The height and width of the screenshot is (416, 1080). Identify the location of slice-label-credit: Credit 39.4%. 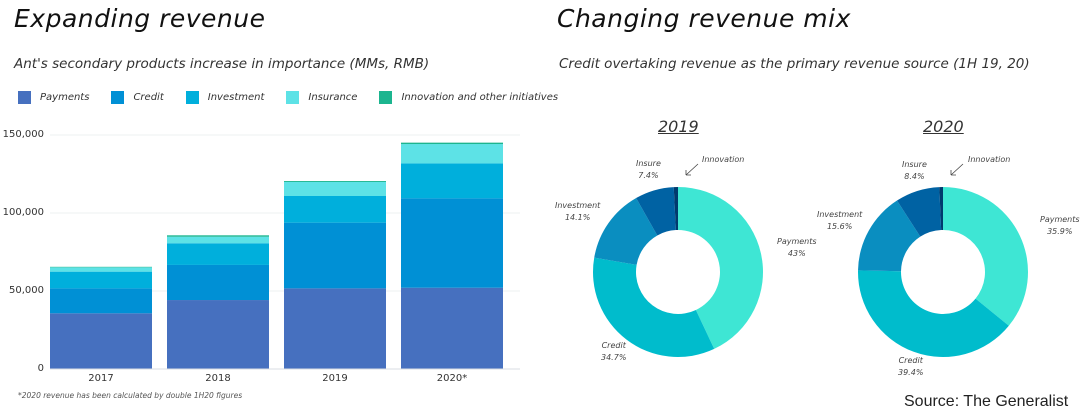
(911, 366).